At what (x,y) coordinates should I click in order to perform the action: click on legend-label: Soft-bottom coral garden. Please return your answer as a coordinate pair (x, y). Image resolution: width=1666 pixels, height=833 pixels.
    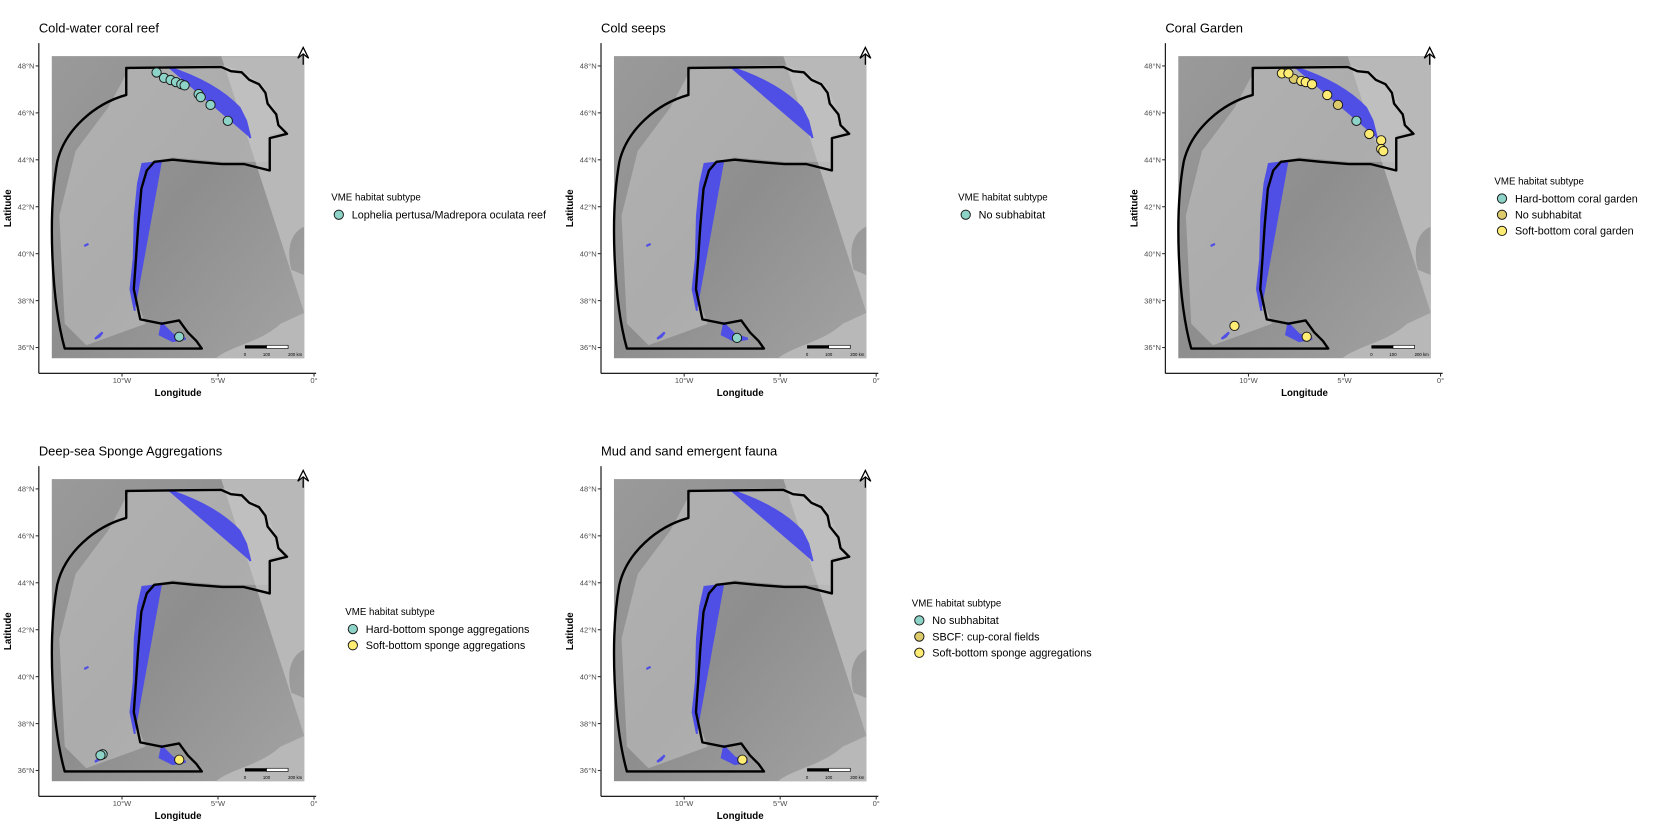
    Looking at the image, I should click on (1574, 232).